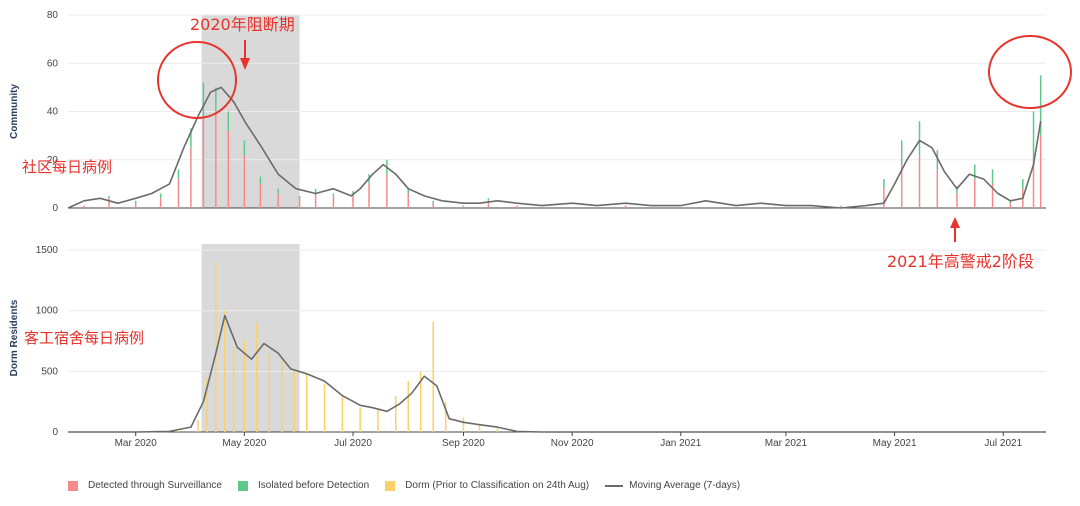 This screenshot has width=1080, height=506. What do you see at coordinates (73, 485) in the screenshot?
I see `legend-swatch-surveillance` at bounding box center [73, 485].